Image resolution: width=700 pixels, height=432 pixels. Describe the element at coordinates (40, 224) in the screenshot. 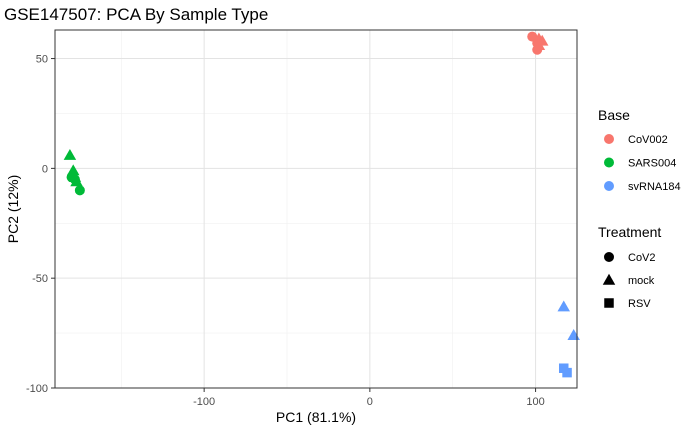

I see `y-axis: -100 -50 0 50` at that location.